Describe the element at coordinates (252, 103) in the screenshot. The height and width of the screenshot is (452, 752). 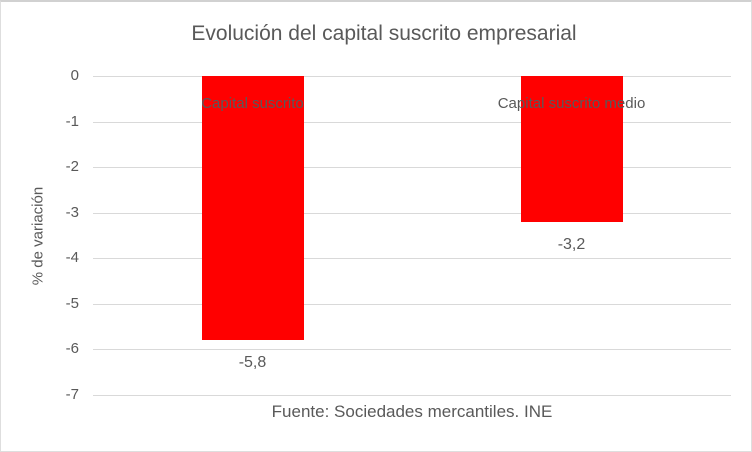
I see `category-label: Capital suscrito` at that location.